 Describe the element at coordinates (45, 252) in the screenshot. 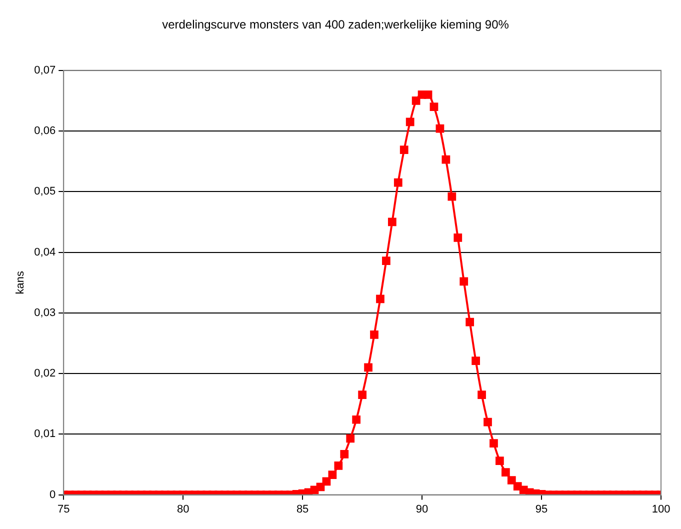

I see `y-tick-label: 0,04` at that location.